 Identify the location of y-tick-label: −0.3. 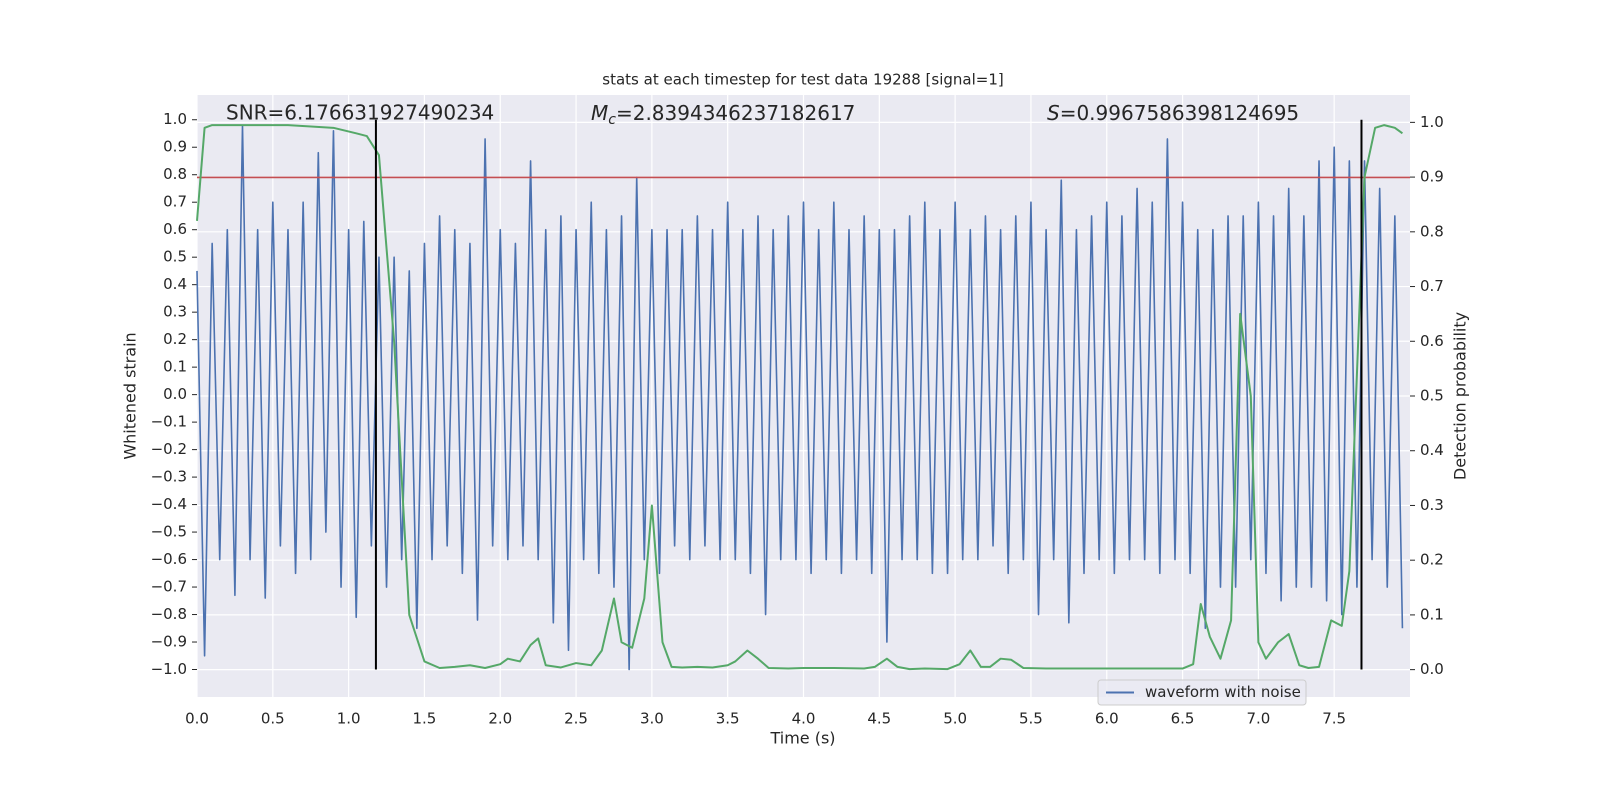
(169, 477).